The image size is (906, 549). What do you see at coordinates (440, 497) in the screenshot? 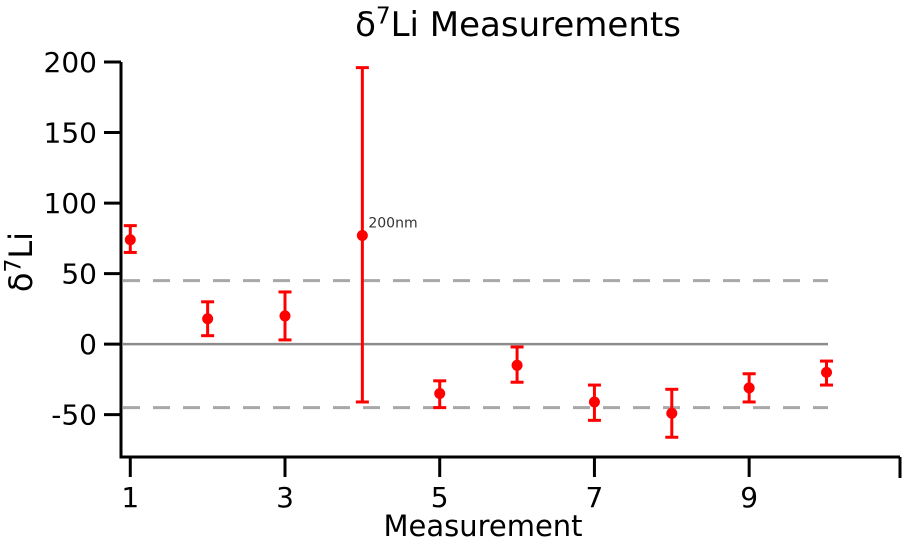
I see `x-tick-label: 5` at bounding box center [440, 497].